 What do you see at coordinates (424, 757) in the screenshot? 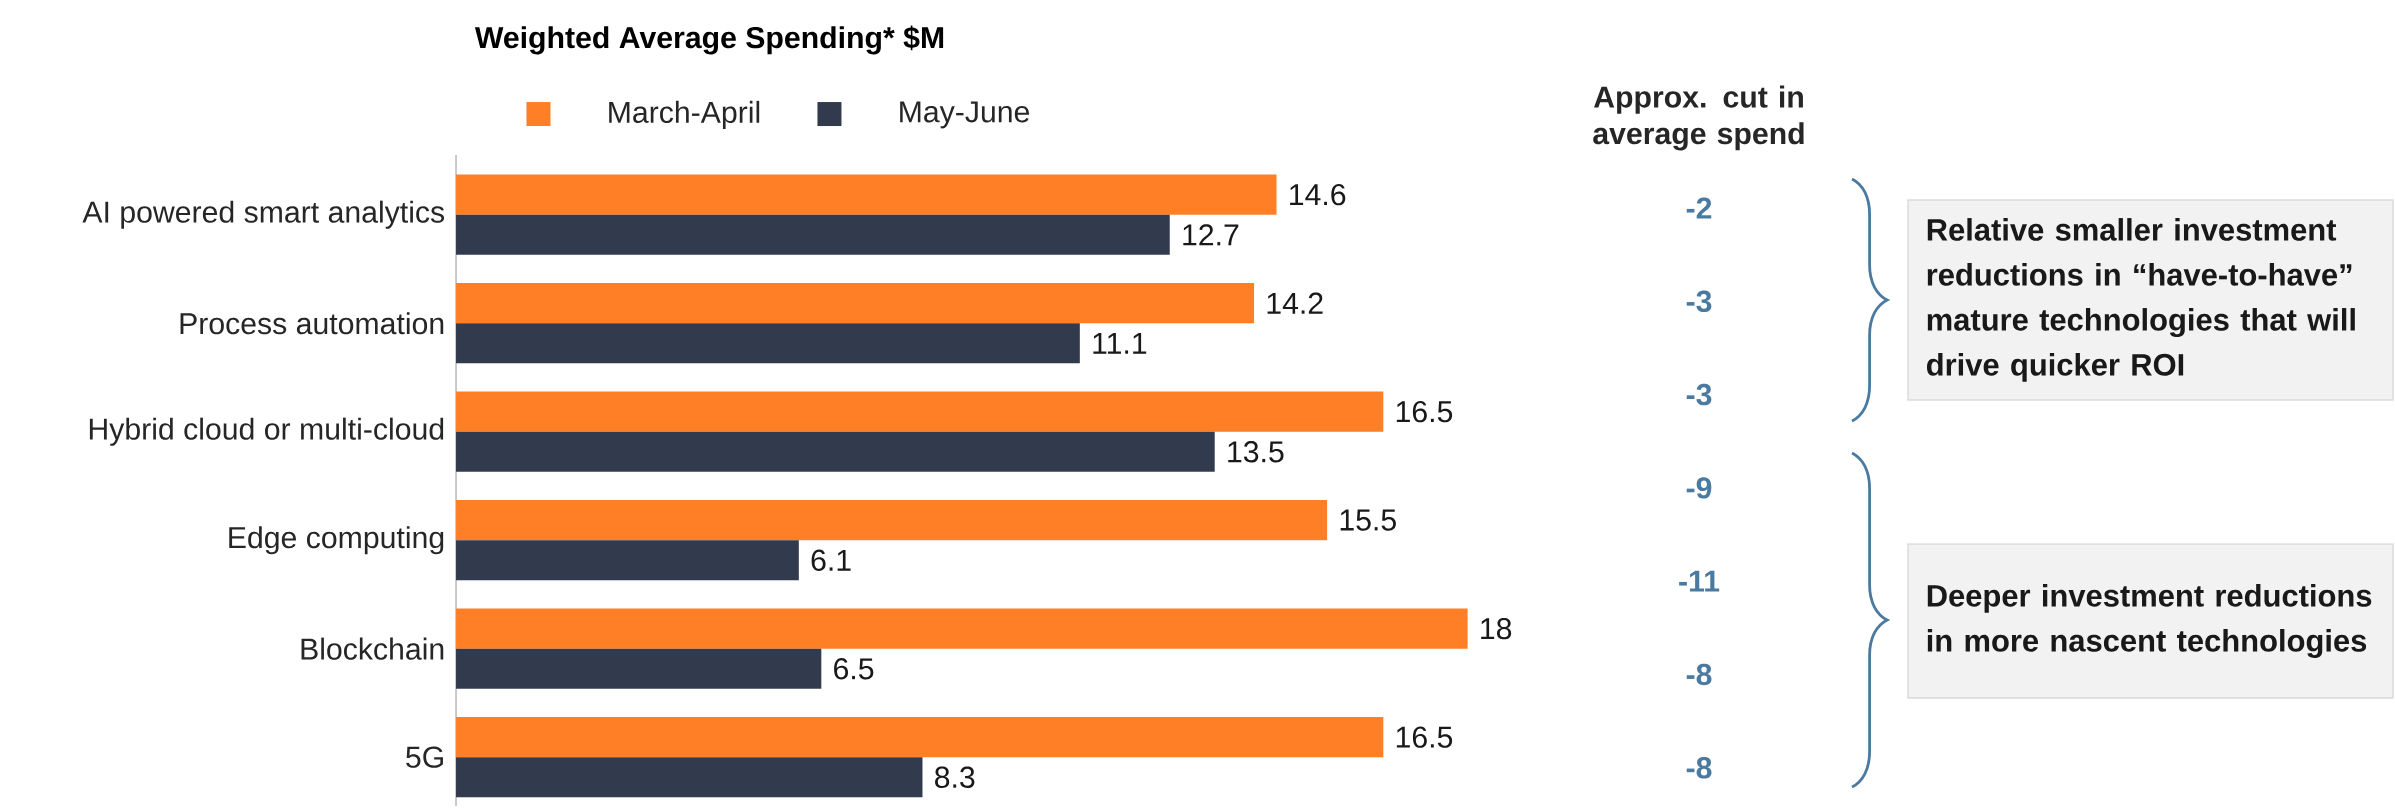
I see `y-tick-label: 5G` at bounding box center [424, 757].